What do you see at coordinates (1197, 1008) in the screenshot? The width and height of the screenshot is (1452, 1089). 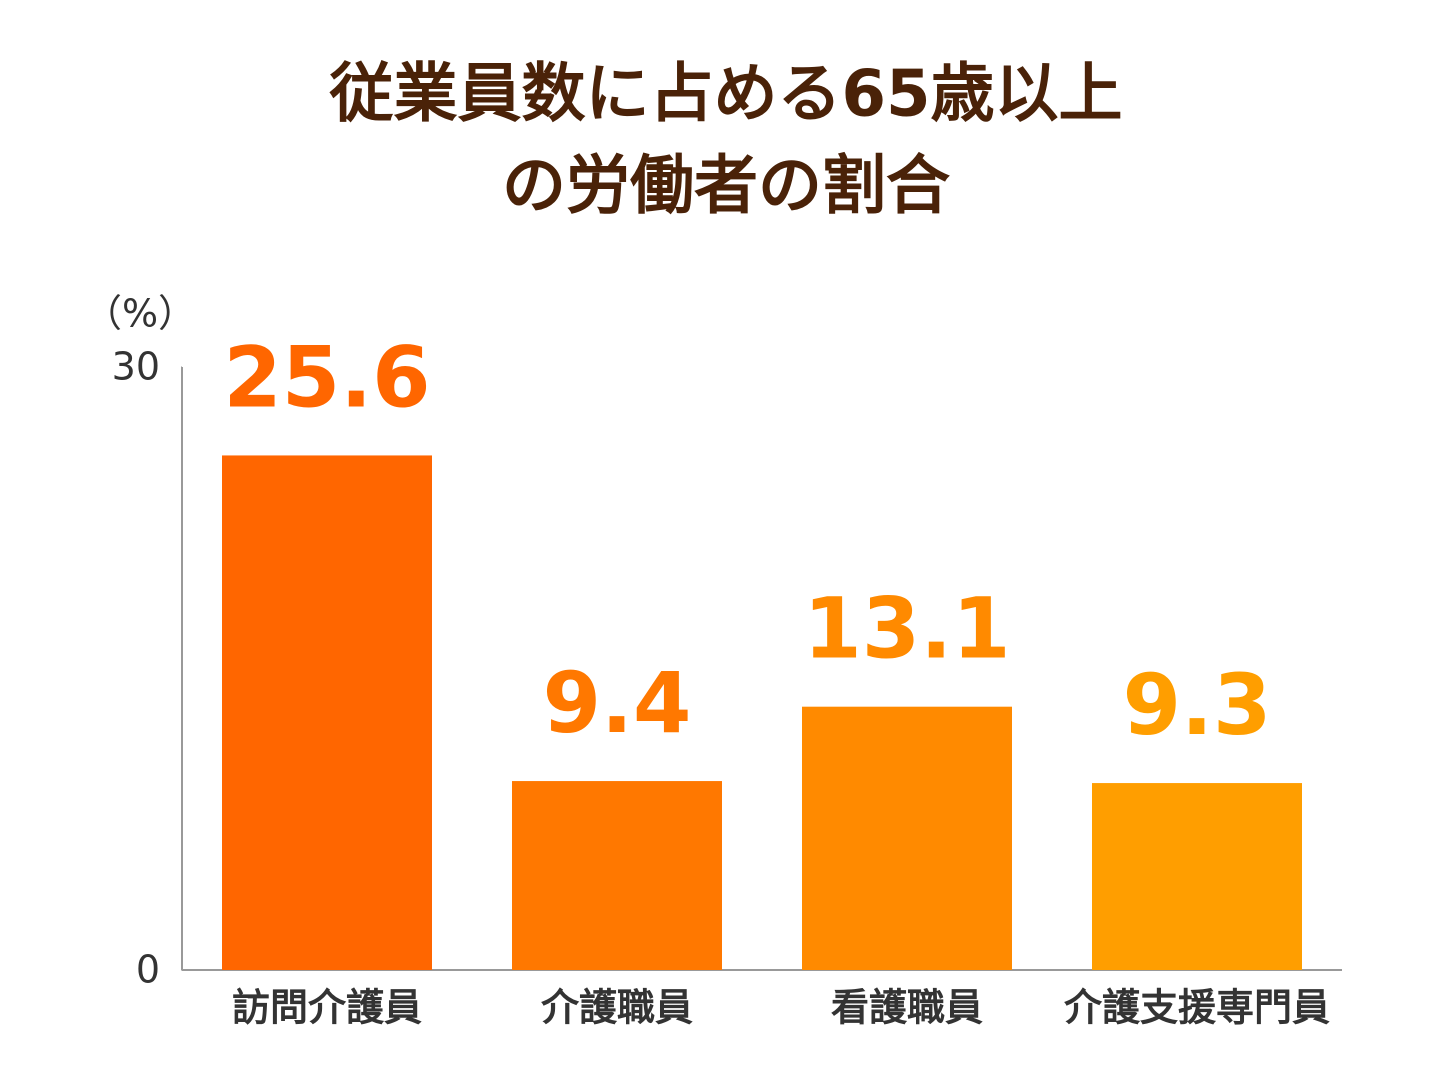 I see `x-tick-label: 介護支援専門員` at bounding box center [1197, 1008].